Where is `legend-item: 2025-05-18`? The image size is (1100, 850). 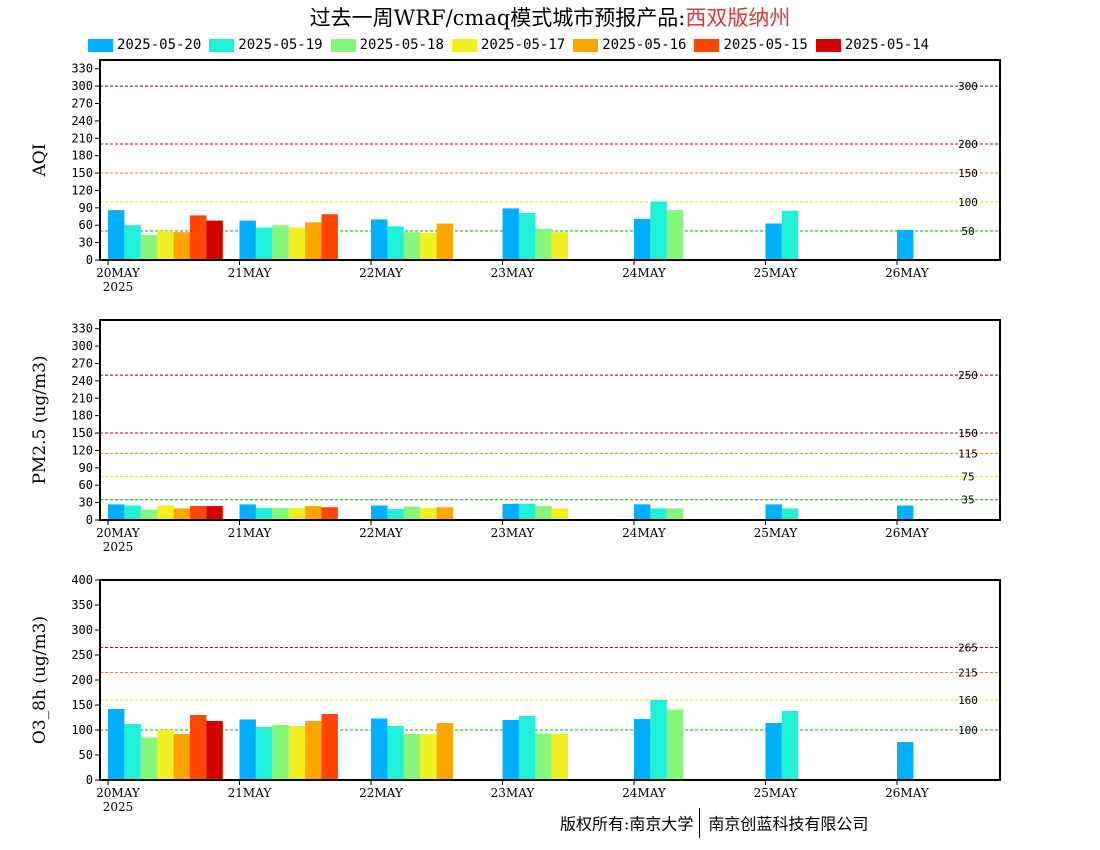 legend-item: 2025-05-18 is located at coordinates (387, 45).